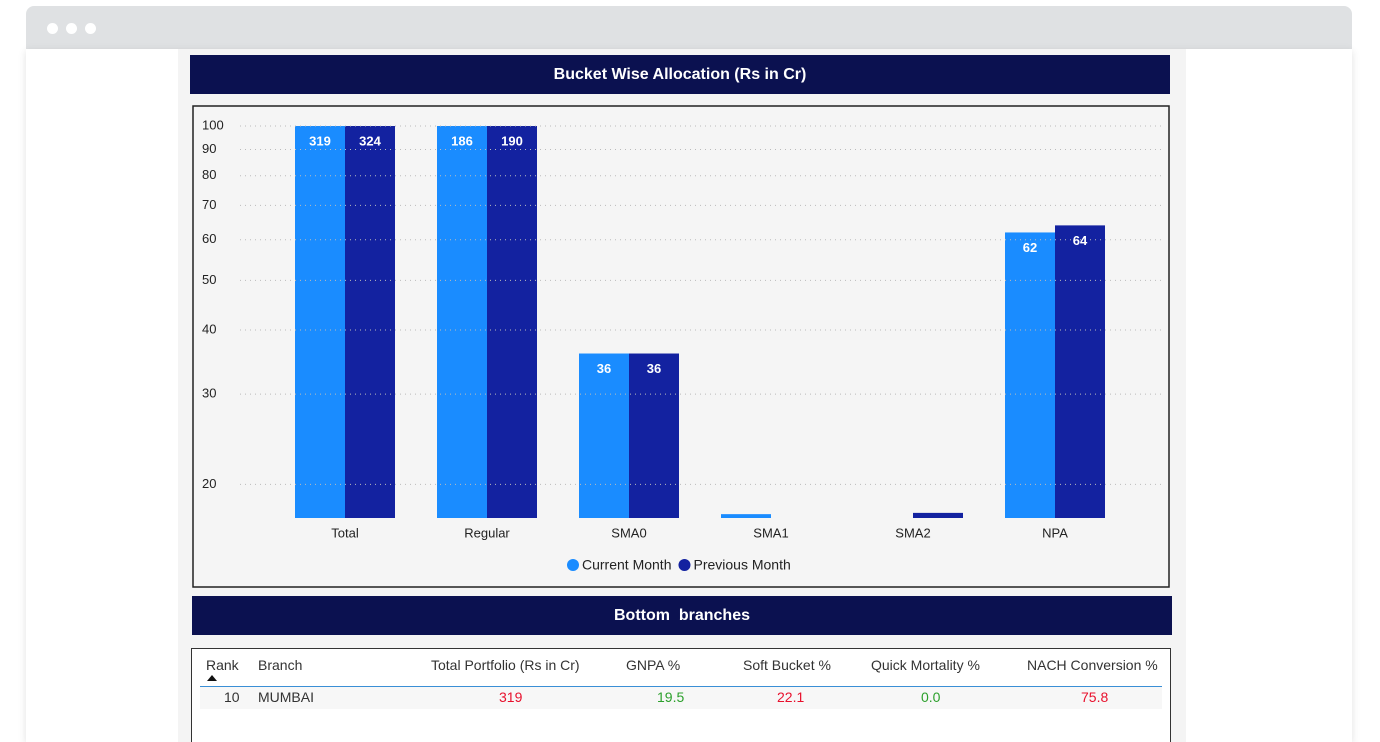 This screenshot has height=742, width=1380. I want to click on data-label: 62, so click(1030, 247).